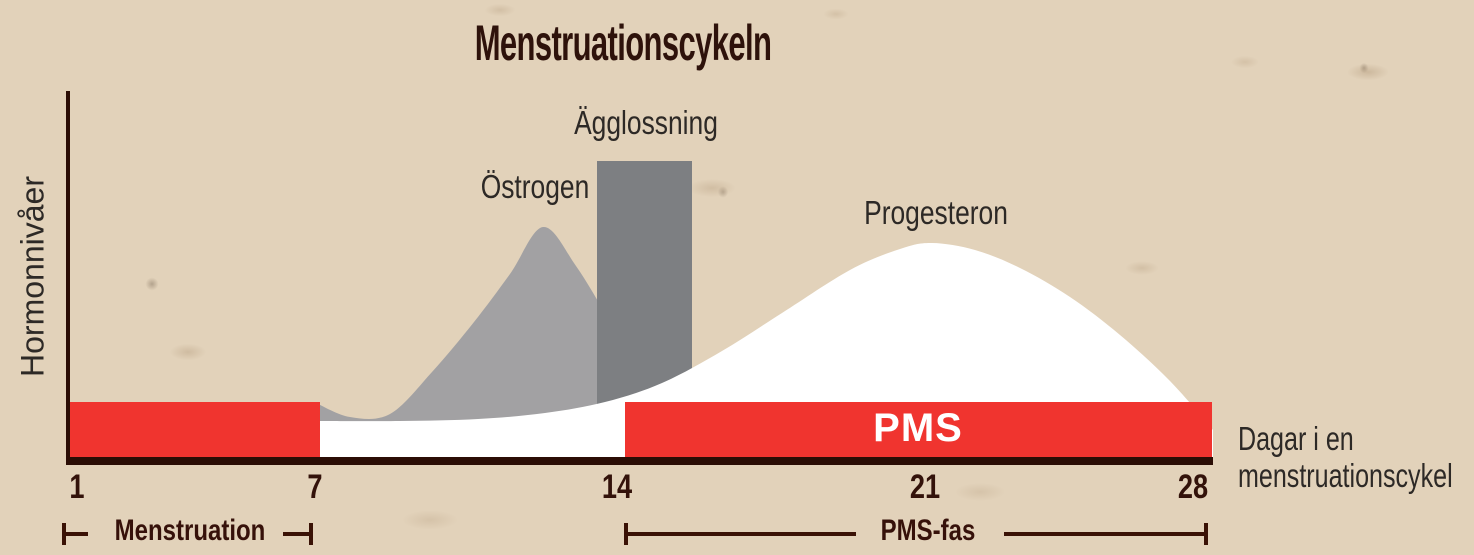  Describe the element at coordinates (936, 212) in the screenshot. I see `progesterone-label: Progesteron` at that location.